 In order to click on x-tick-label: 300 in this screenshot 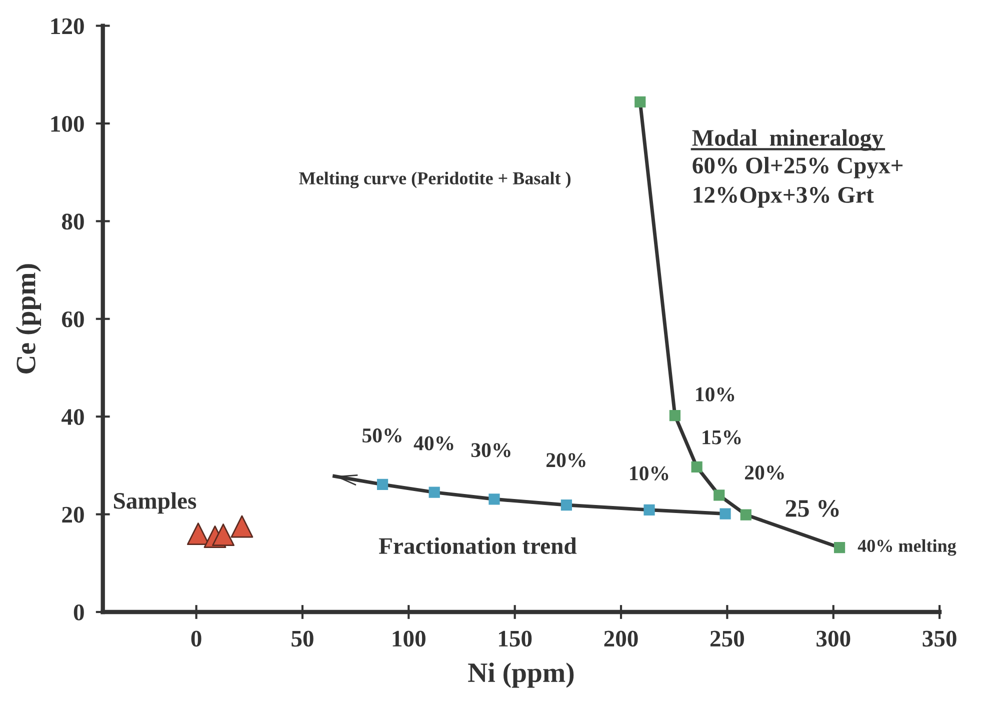, I will do `click(833, 638)`.